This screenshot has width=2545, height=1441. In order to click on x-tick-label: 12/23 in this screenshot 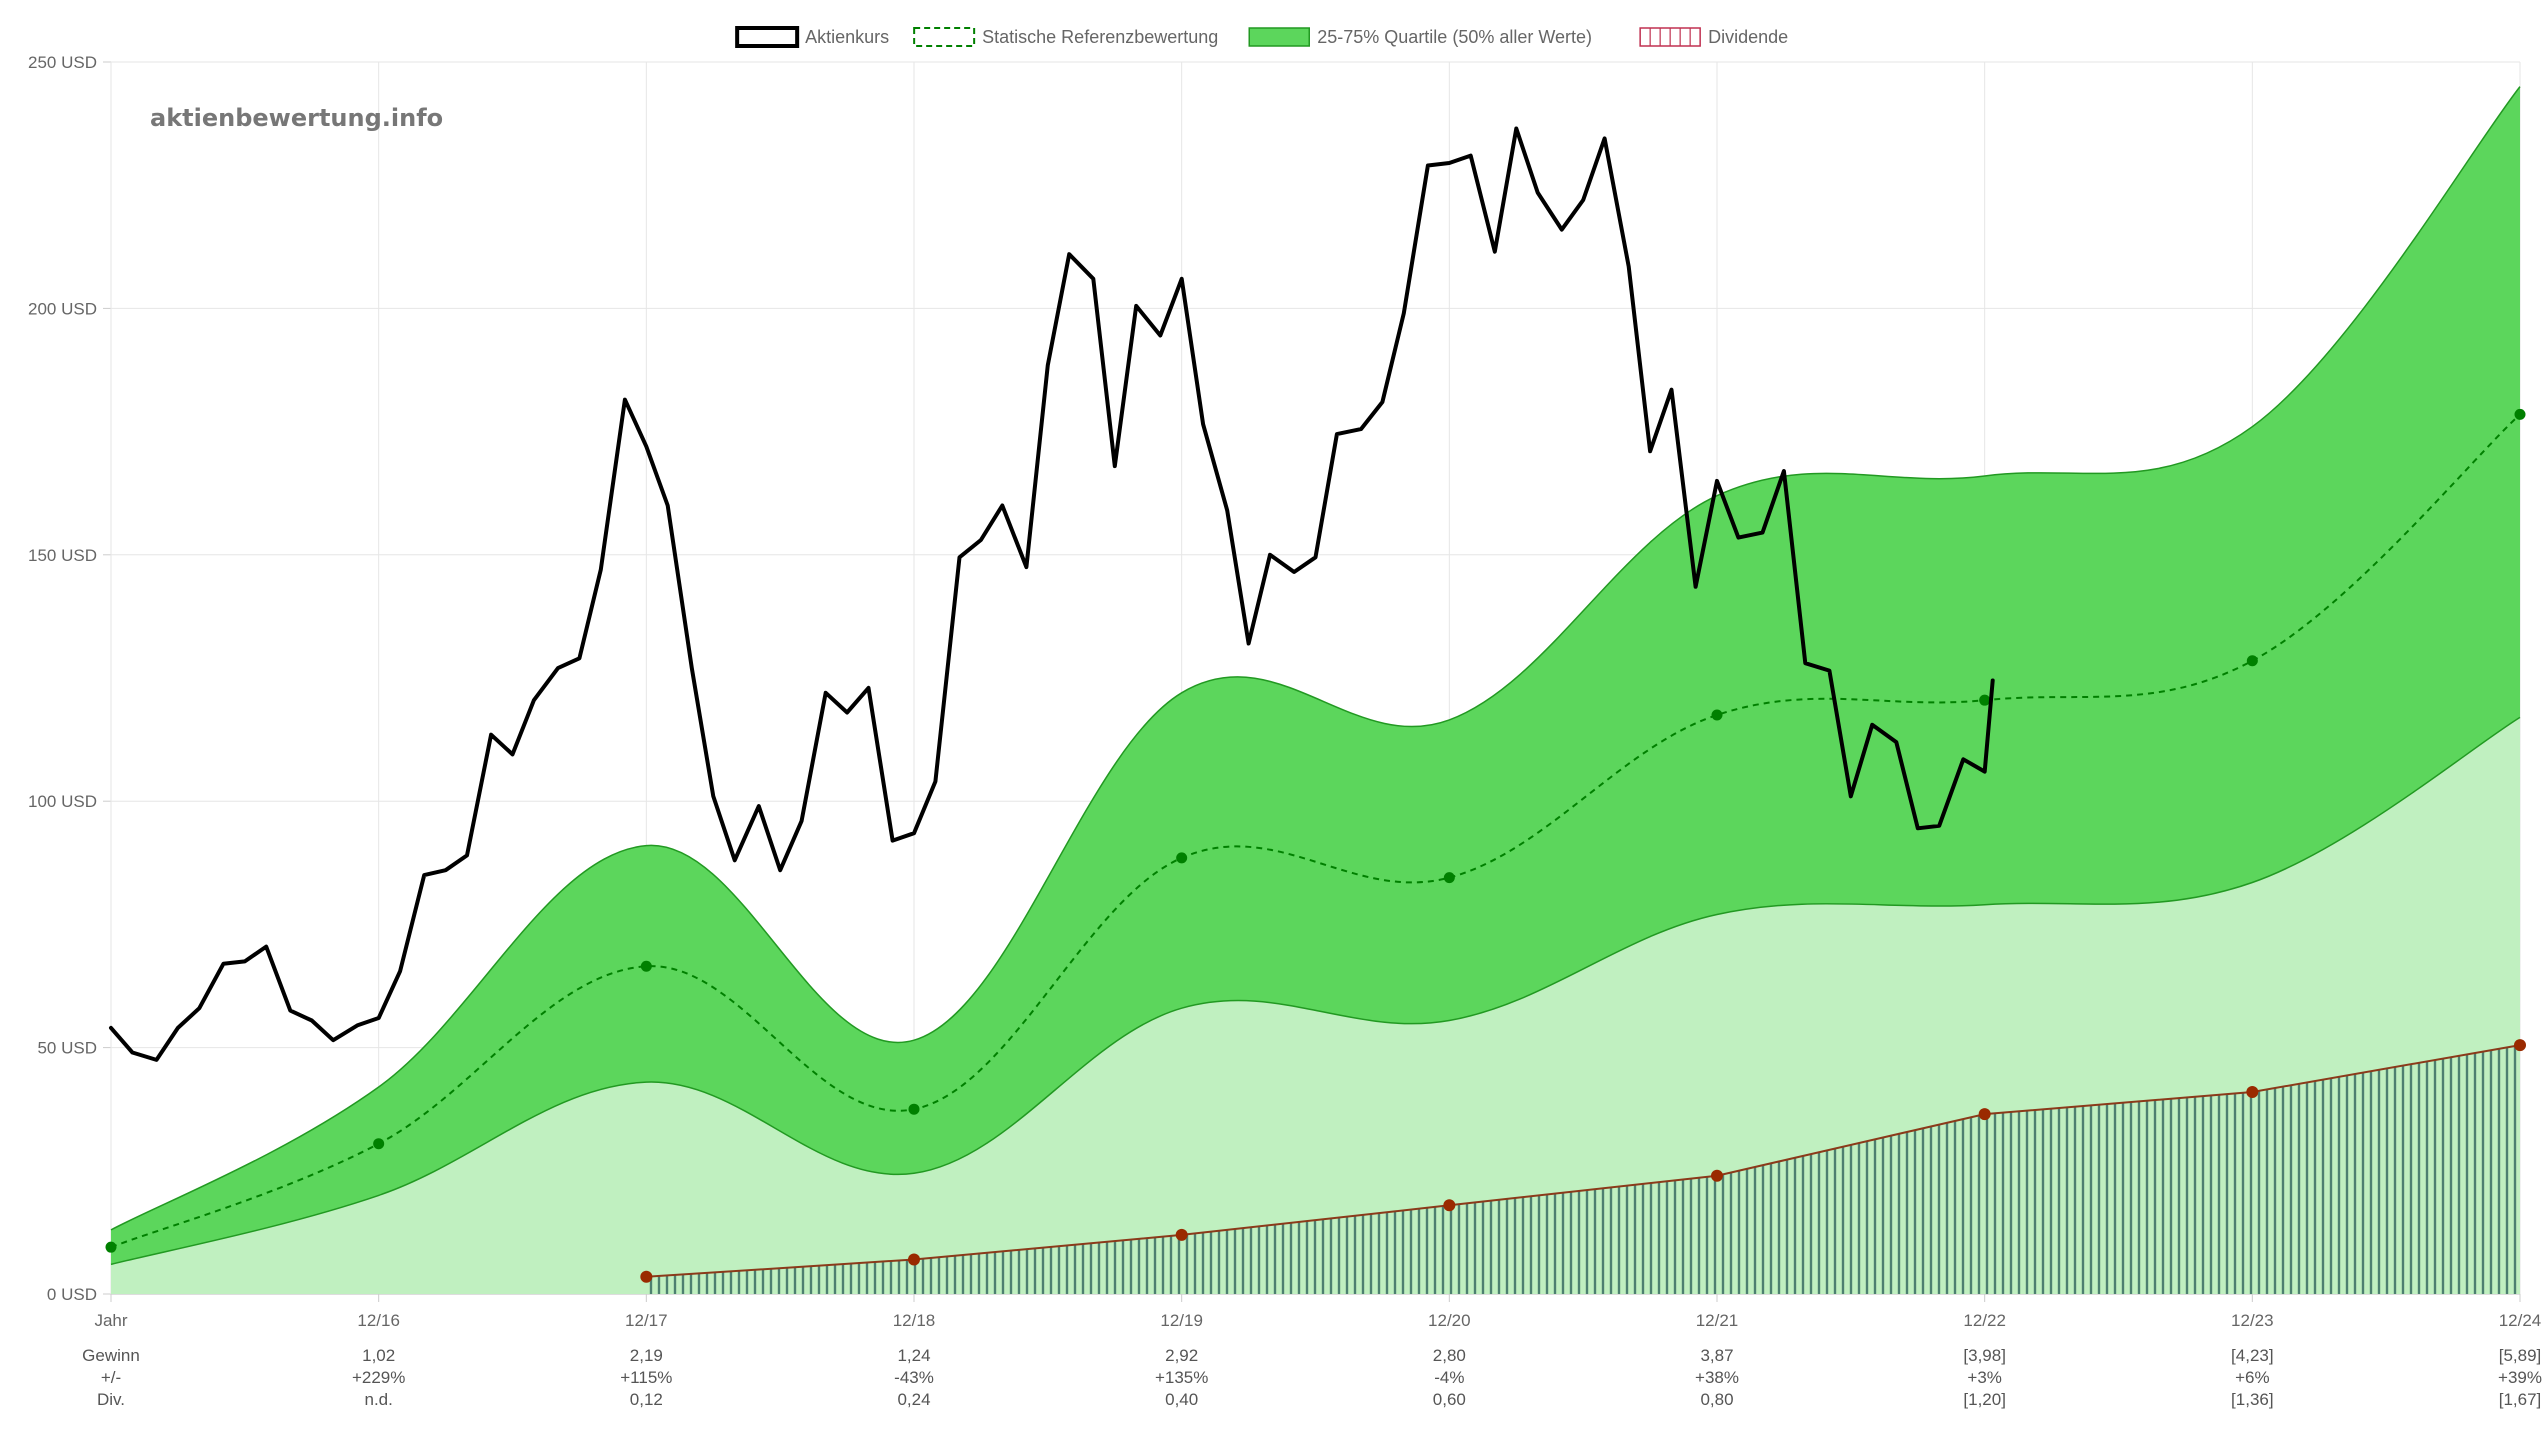, I will do `click(2252, 1320)`.